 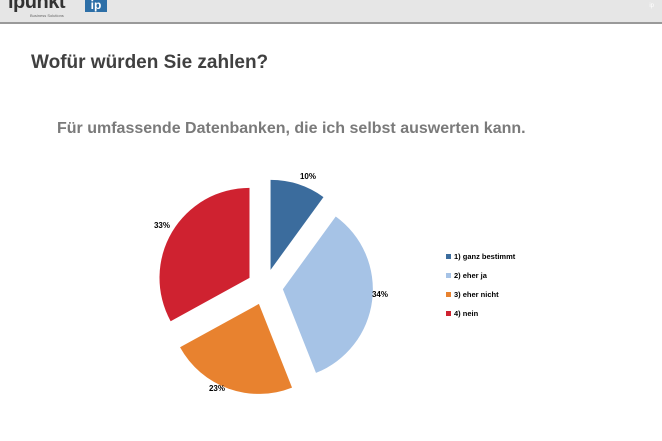 I want to click on header-corner-mark: ip, so click(x=651, y=6).